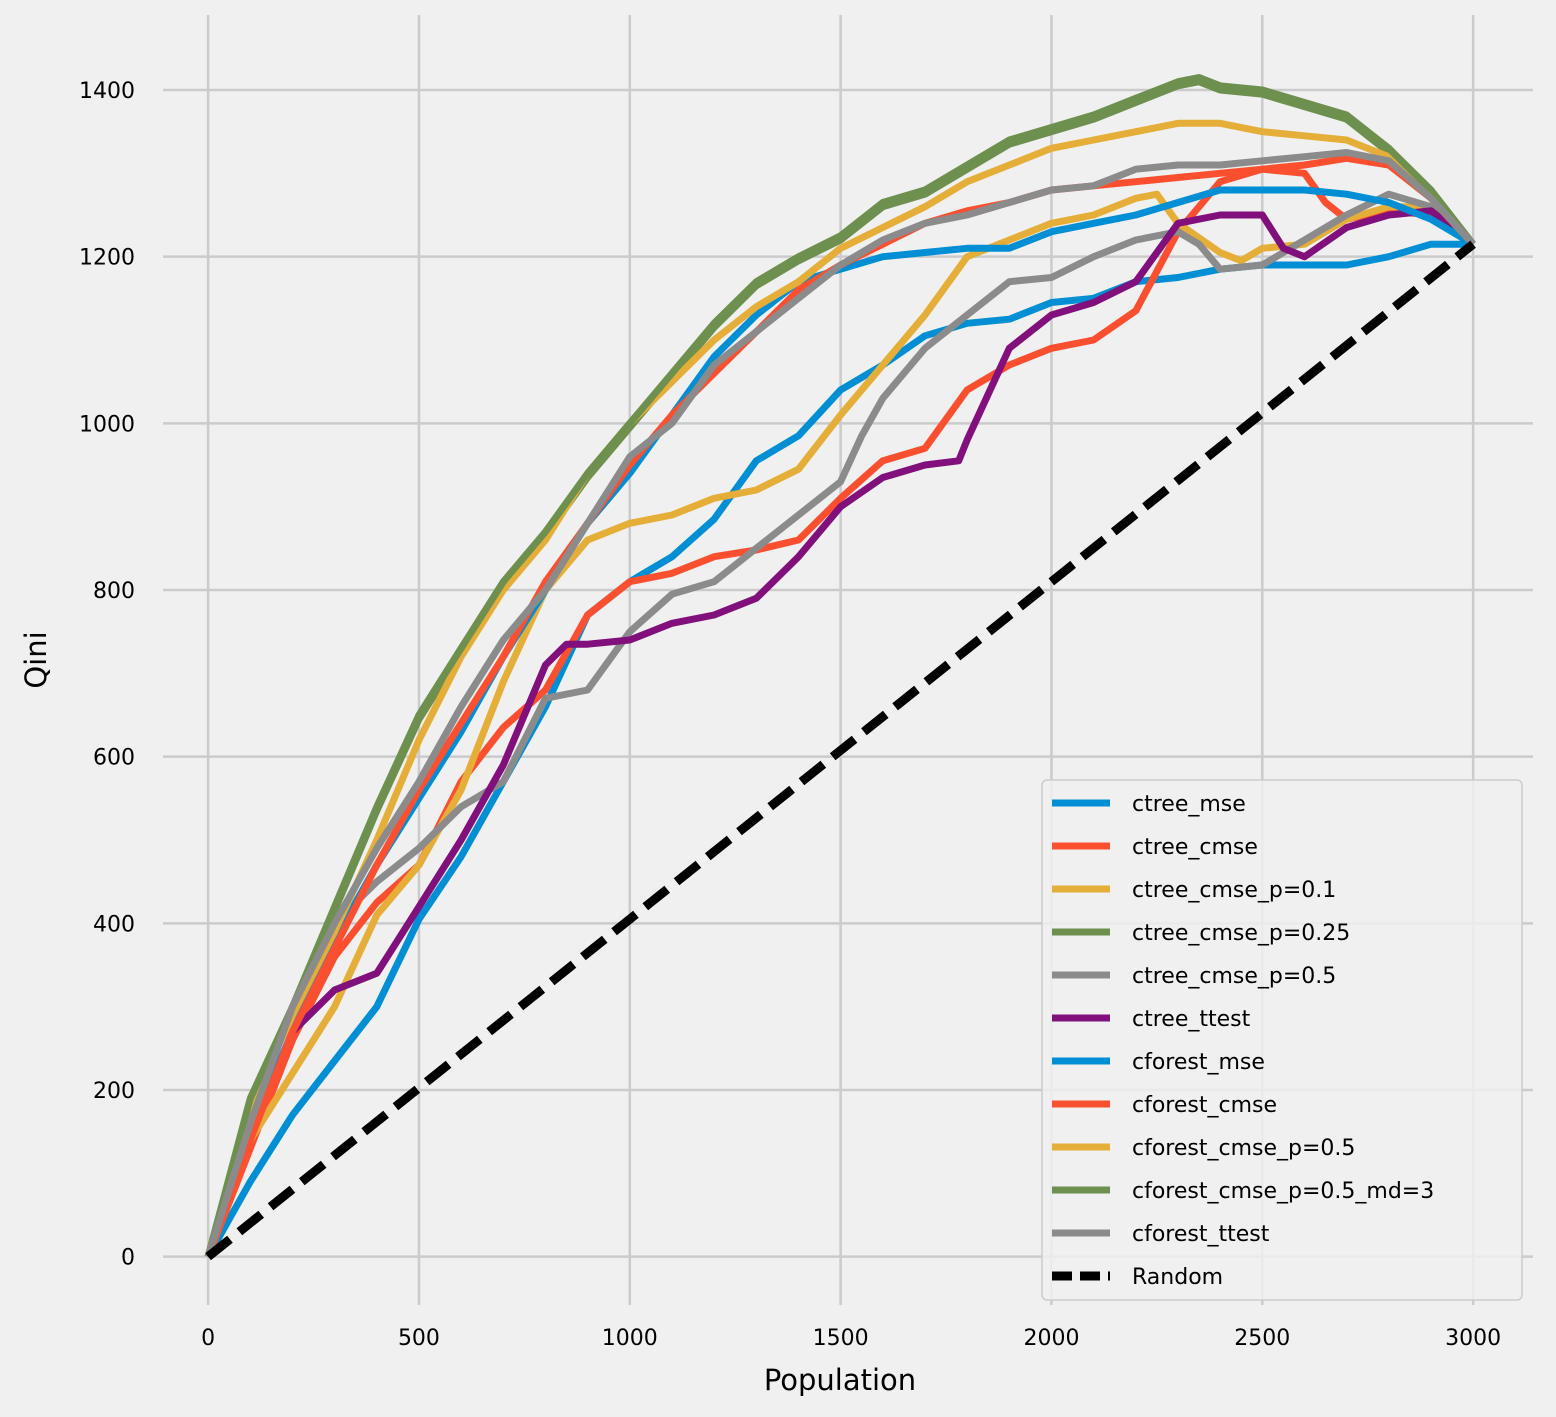 The image size is (1556, 1417). I want to click on legend-label: ctree_cmse_p=0.5, so click(1234, 976).